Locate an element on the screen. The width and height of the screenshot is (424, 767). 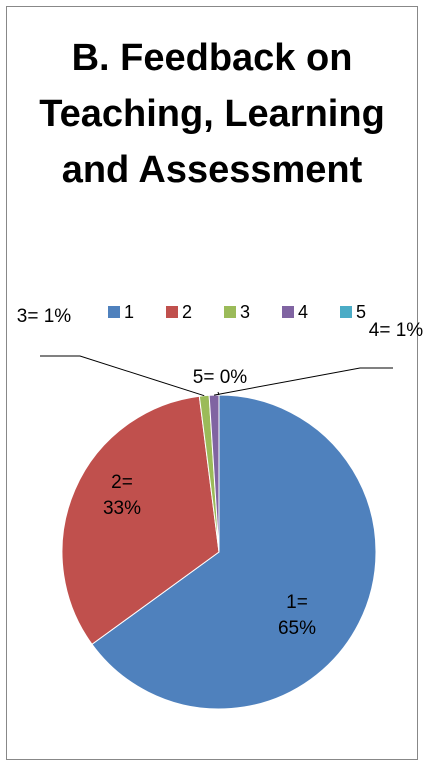
pie-slice is located at coordinates (140, 520).